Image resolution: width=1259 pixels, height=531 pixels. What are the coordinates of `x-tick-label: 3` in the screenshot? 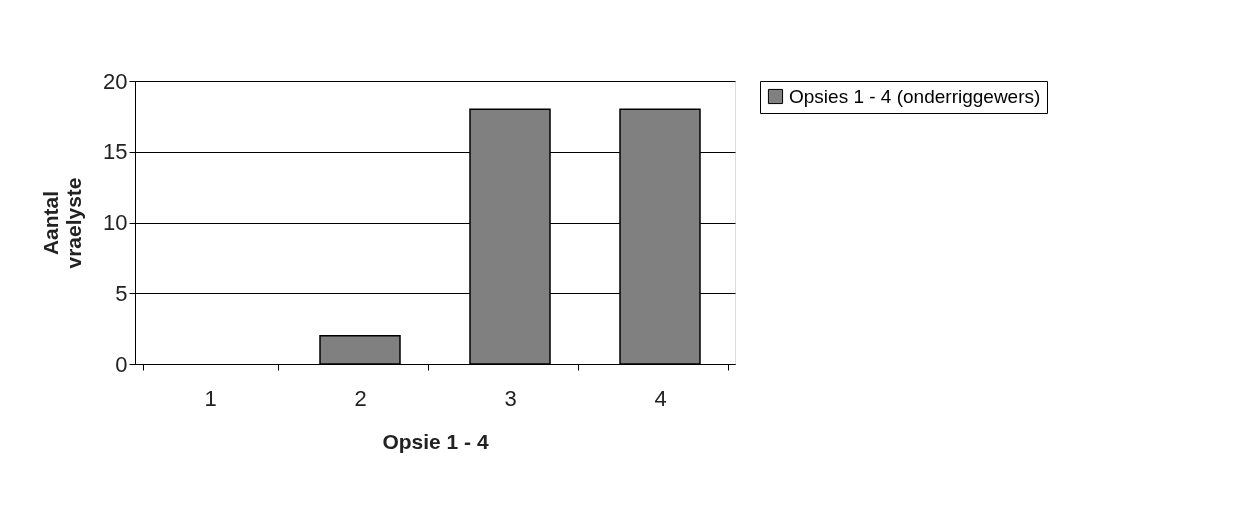 It's located at (510, 398).